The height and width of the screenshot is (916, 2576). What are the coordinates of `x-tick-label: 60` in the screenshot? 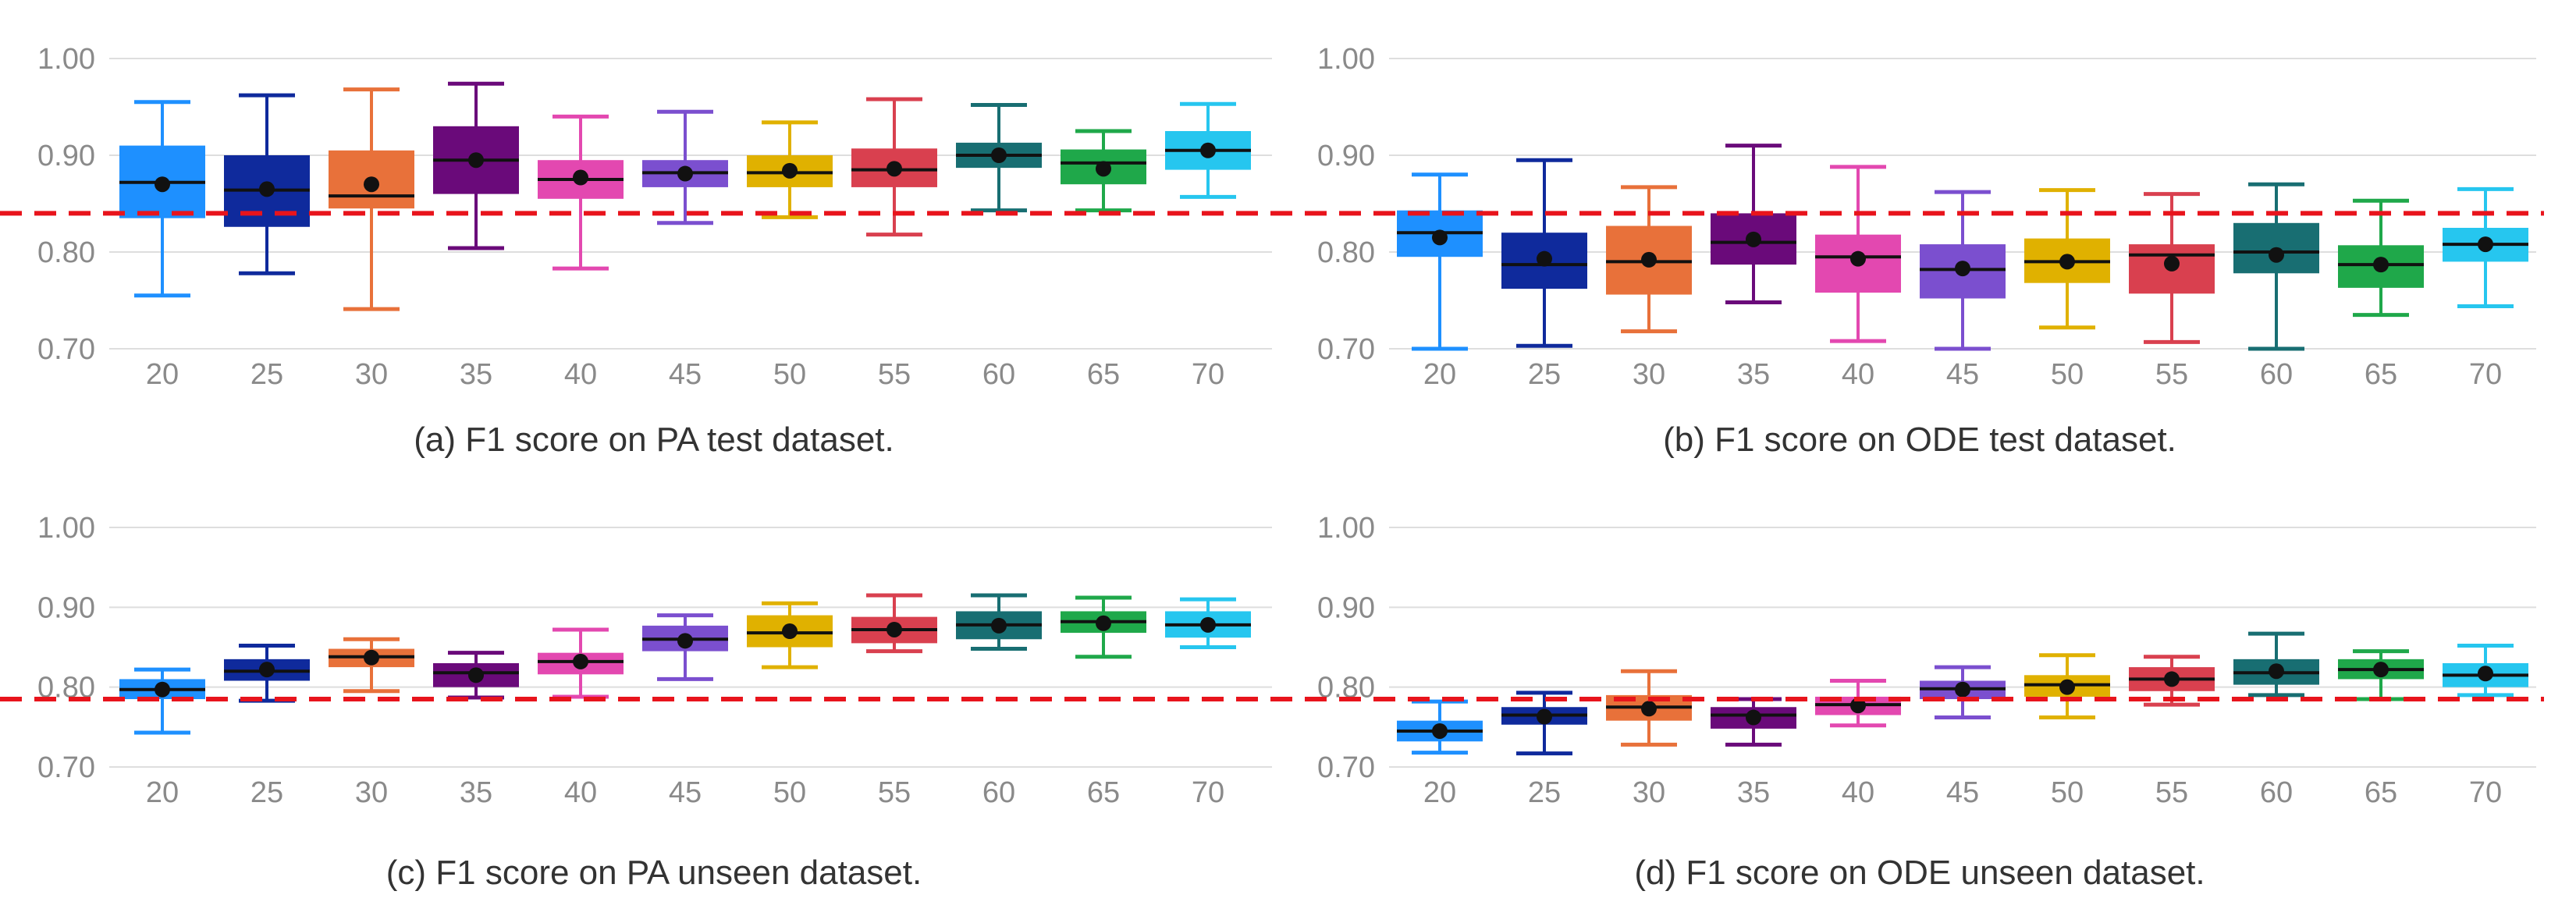 It's located at (998, 374).